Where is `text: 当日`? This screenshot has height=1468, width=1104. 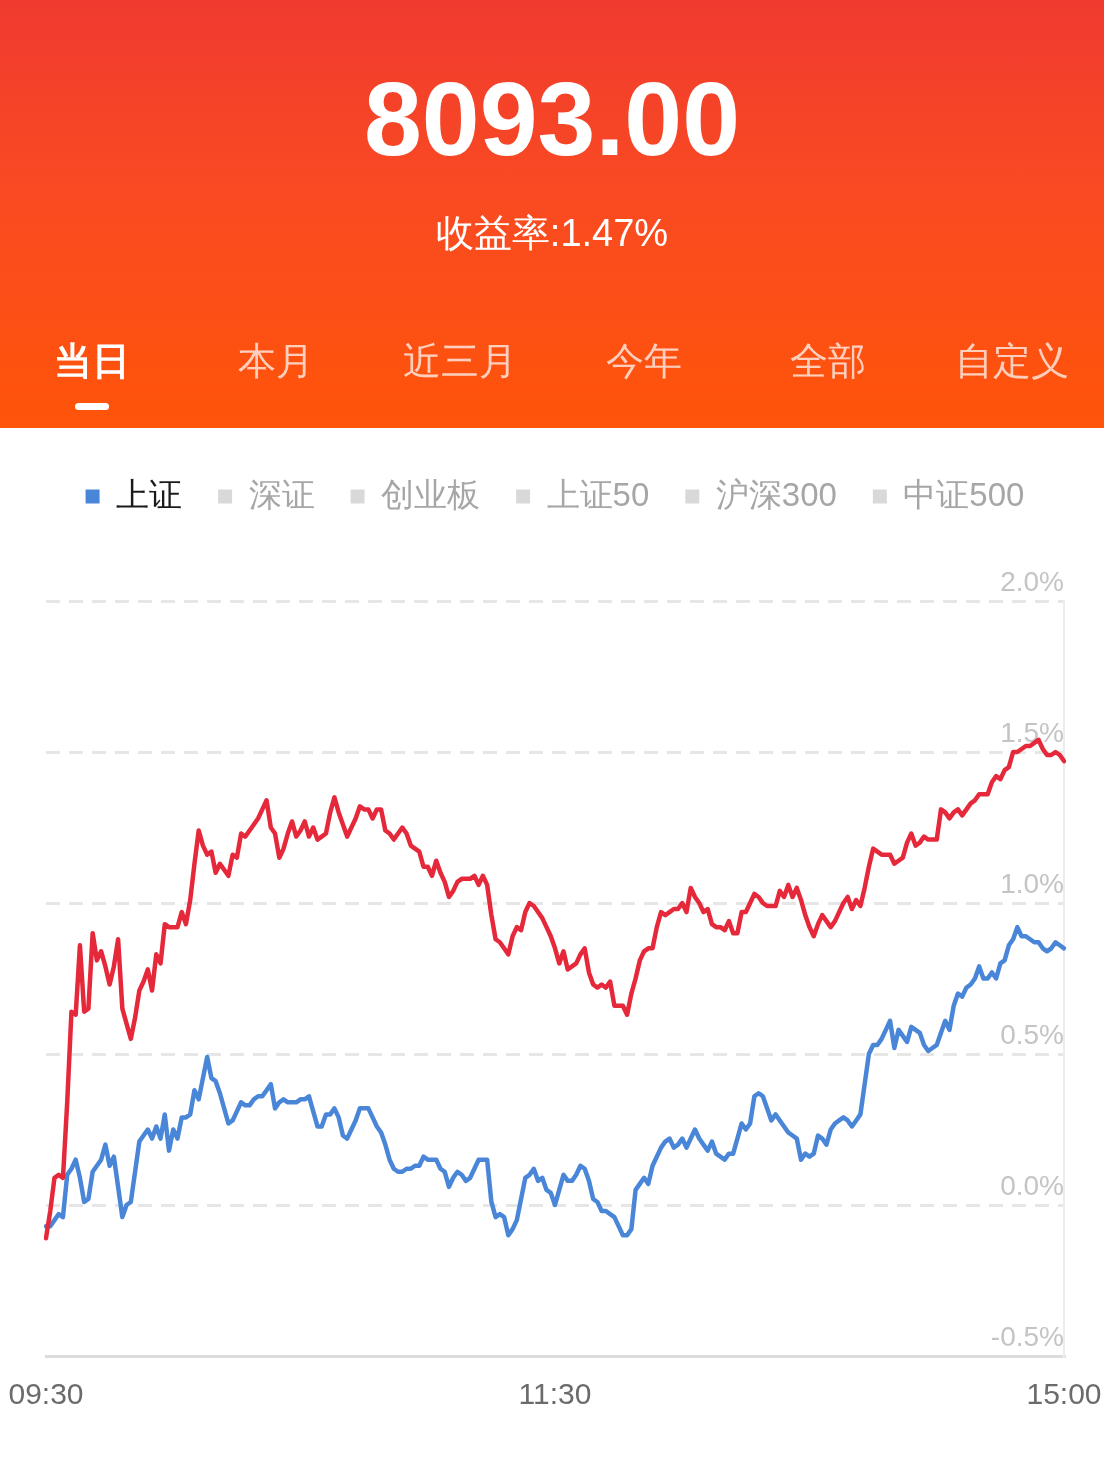
text: 当日 is located at coordinates (92, 361).